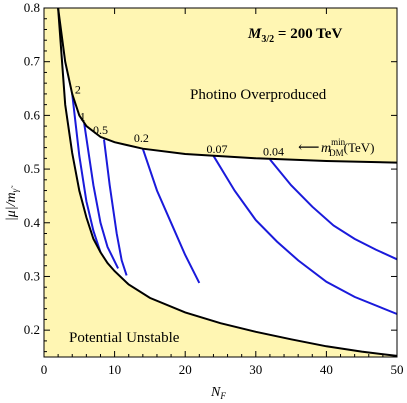 The image size is (407, 403). I want to click on y-tick-label: 0.3, so click(32, 275).